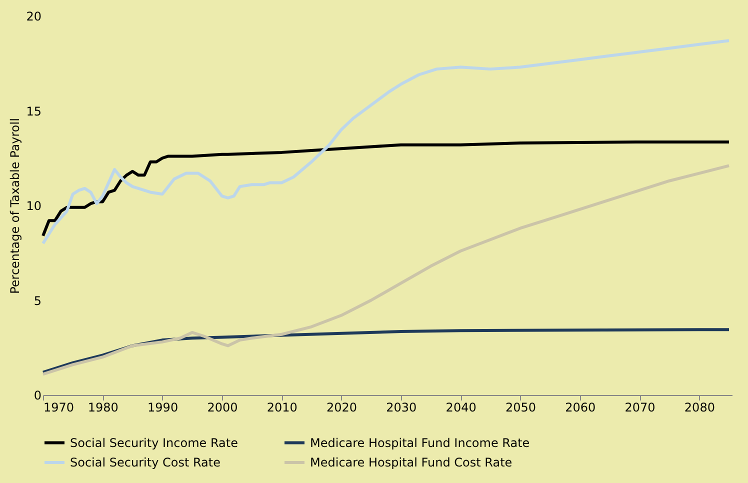 Image resolution: width=748 pixels, height=483 pixels. What do you see at coordinates (640, 407) in the screenshot?
I see `x-tick-label: 2070` at bounding box center [640, 407].